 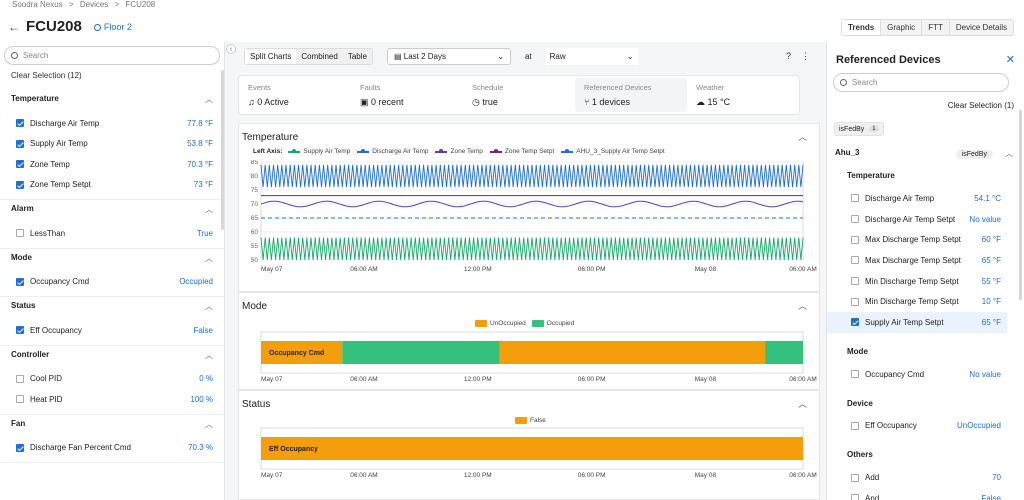 What do you see at coordinates (532, 249) in the screenshot?
I see `series-line-supply-air-temp` at bounding box center [532, 249].